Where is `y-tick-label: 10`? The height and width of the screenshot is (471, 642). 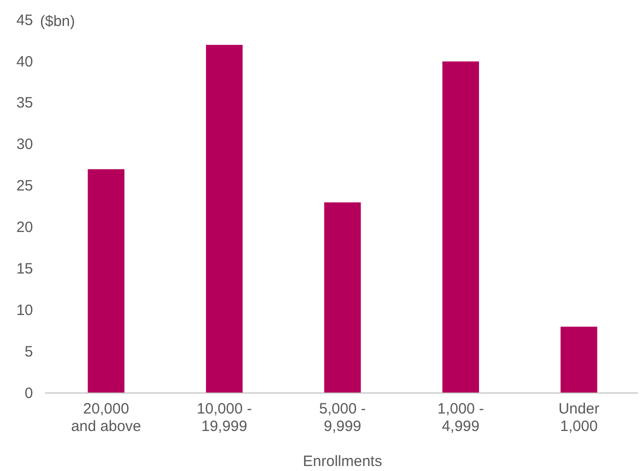
y-tick-label: 10 is located at coordinates (24, 310).